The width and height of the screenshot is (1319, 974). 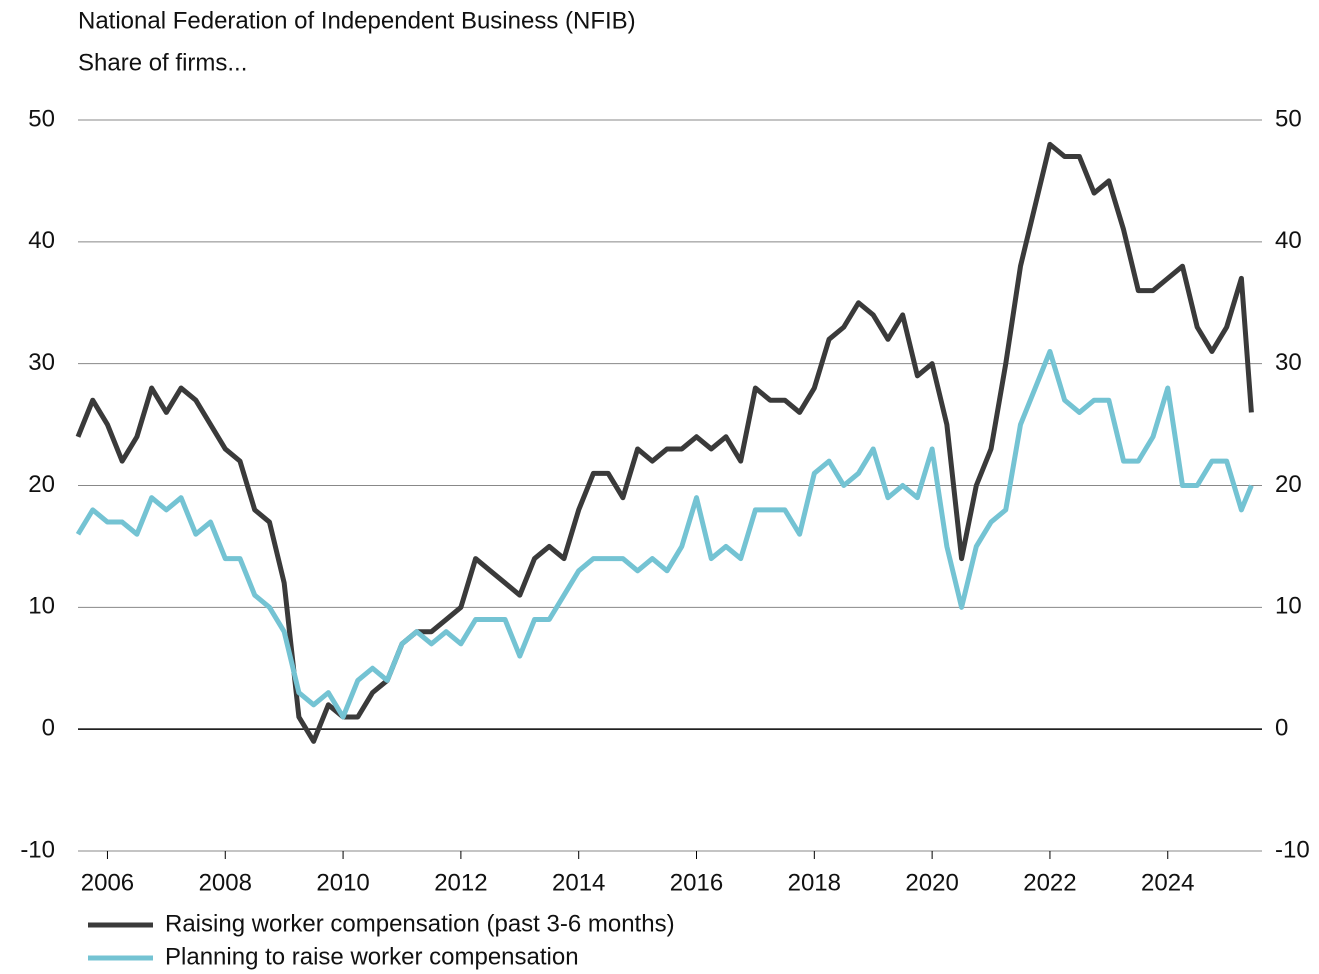 I want to click on y2-tick-label: 50, so click(x=1288, y=118).